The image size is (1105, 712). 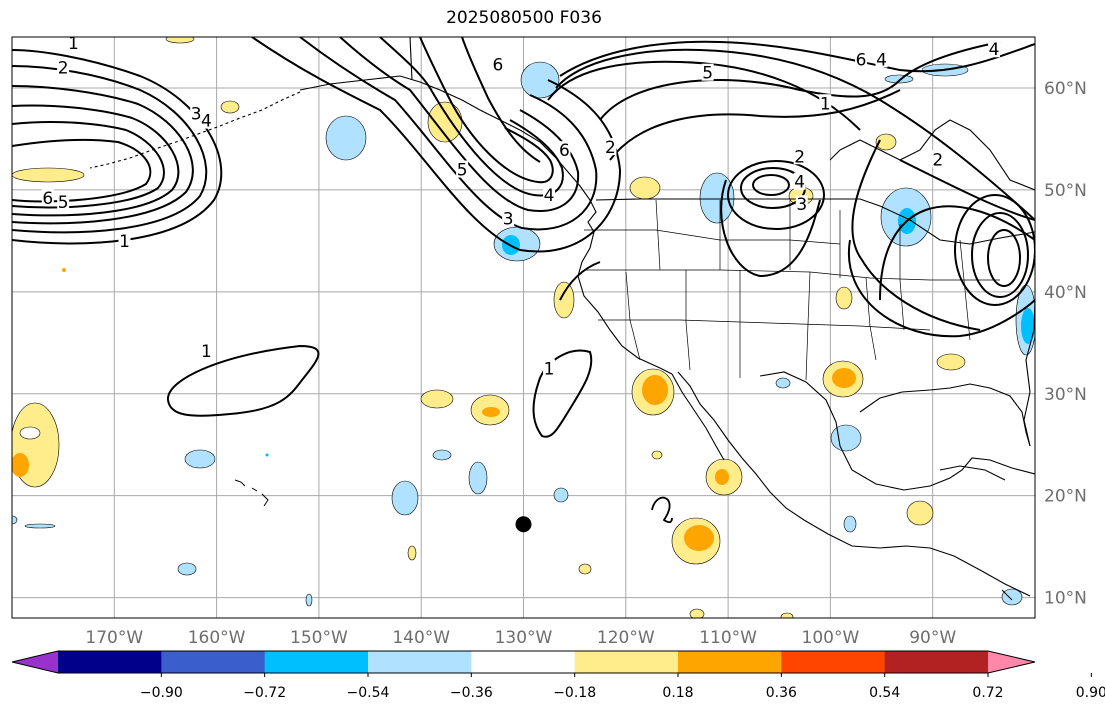 I want to click on latitude-tick-labels: 60°N 50°N 40°N 30°N 20°N 10°N, so click(x=1065, y=344).